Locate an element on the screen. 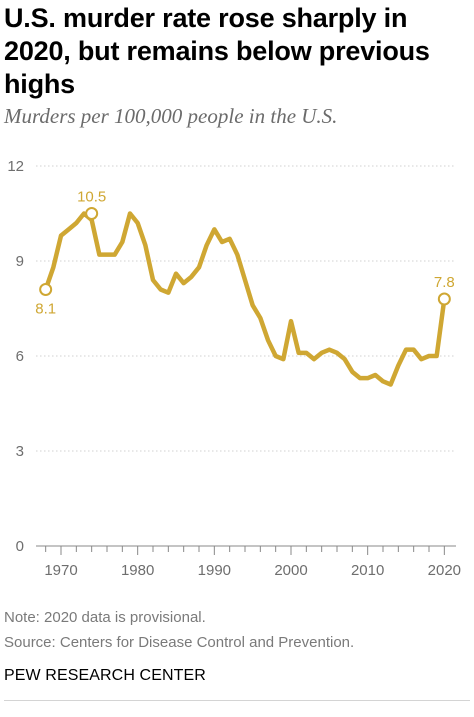  x-axis: 1970 1980 1990 2000 2010 2020 is located at coordinates (248, 562).